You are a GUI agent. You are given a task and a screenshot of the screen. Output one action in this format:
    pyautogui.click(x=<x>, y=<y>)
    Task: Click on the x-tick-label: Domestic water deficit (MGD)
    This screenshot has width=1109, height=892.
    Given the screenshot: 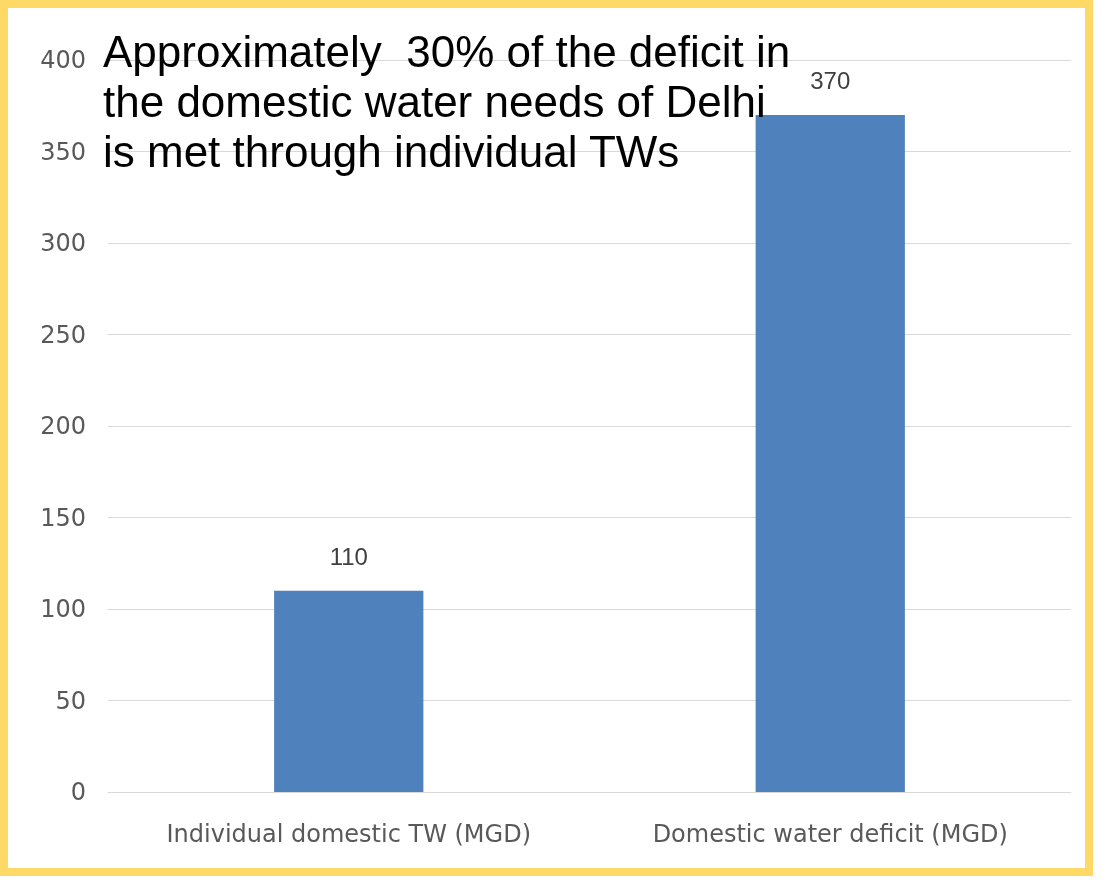 What is the action you would take?
    pyautogui.click(x=830, y=834)
    